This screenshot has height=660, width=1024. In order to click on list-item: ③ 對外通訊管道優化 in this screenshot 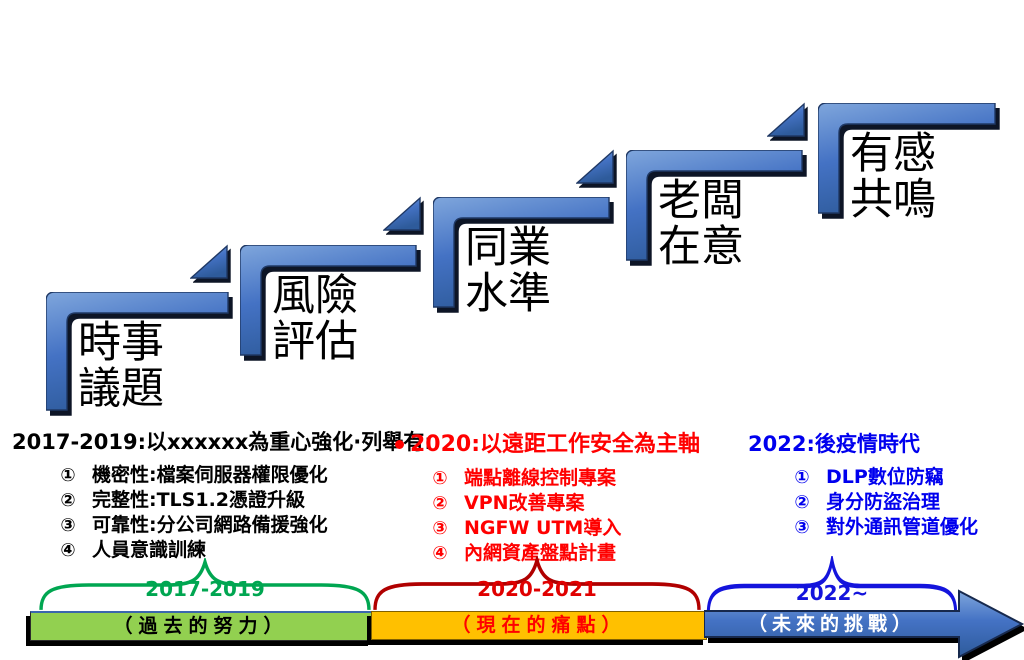, I will do `click(883, 527)`.